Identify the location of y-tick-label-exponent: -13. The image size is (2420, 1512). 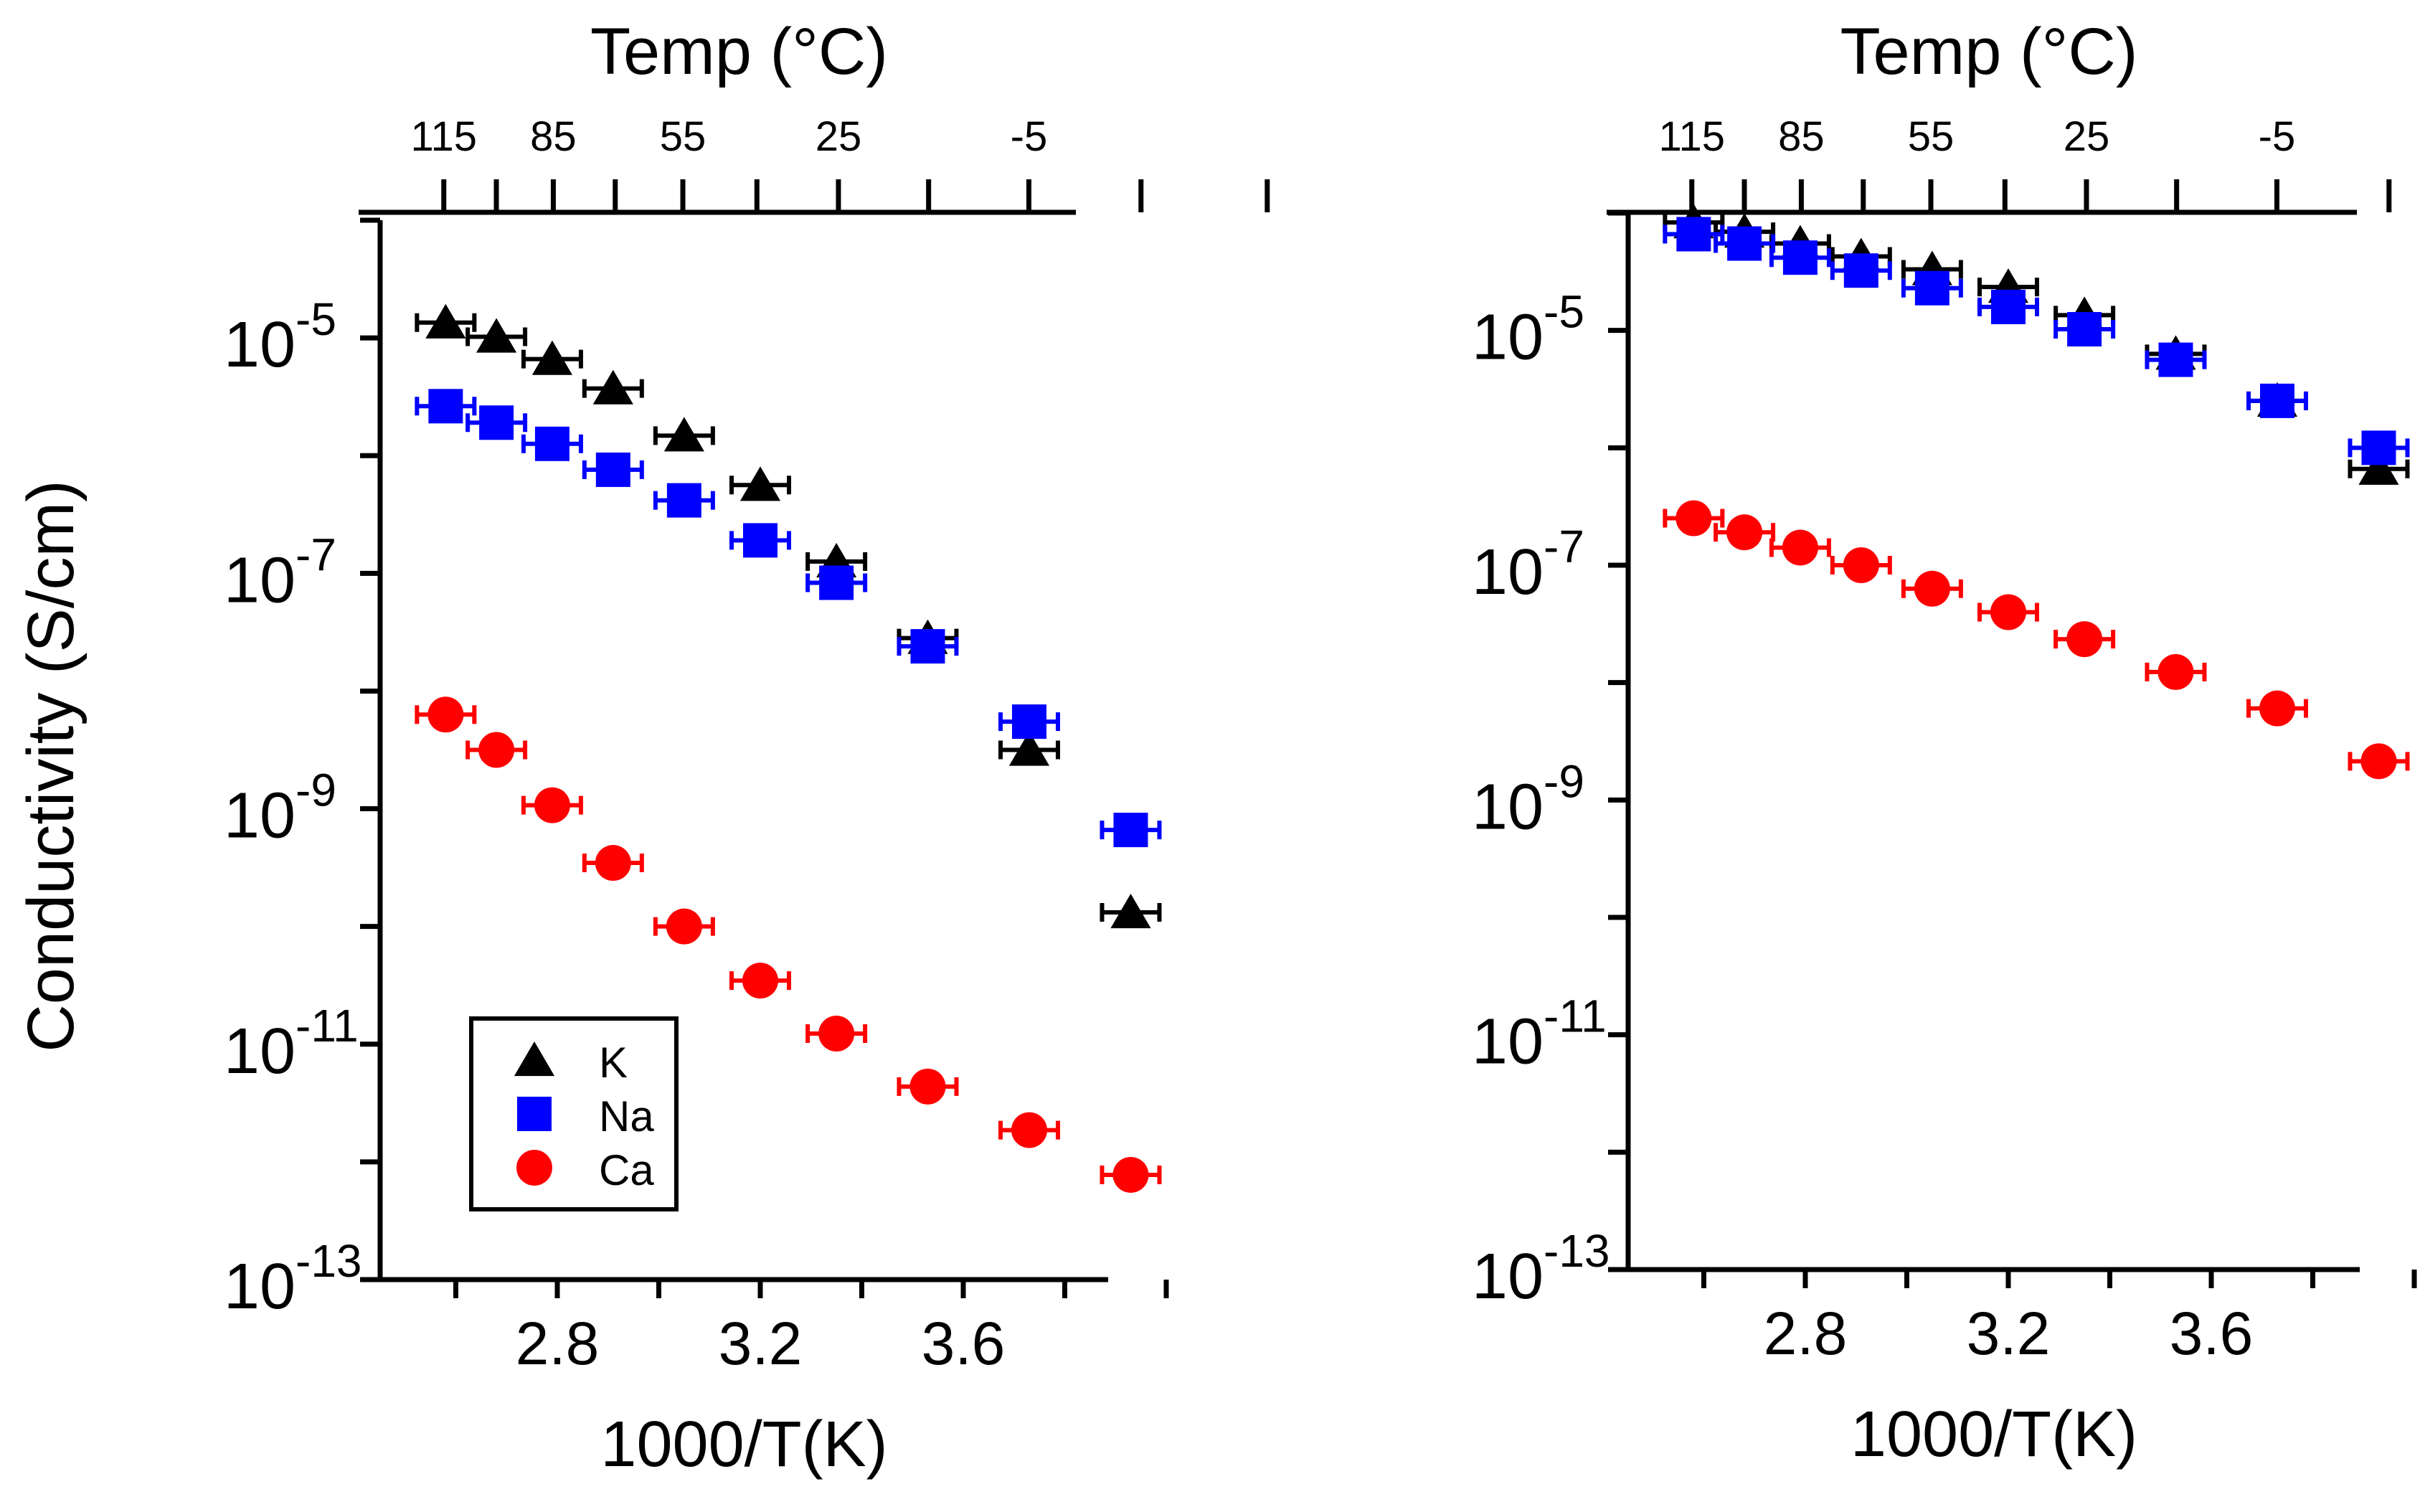
(329, 1261).